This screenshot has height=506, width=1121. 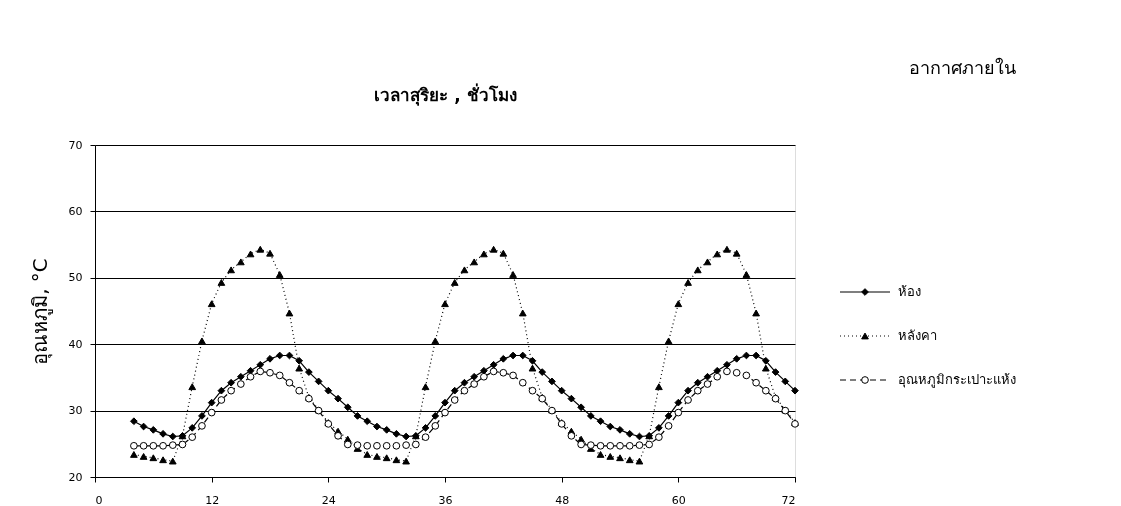 What do you see at coordinates (788, 499) in the screenshot?
I see `x-tick-label: 72` at bounding box center [788, 499].